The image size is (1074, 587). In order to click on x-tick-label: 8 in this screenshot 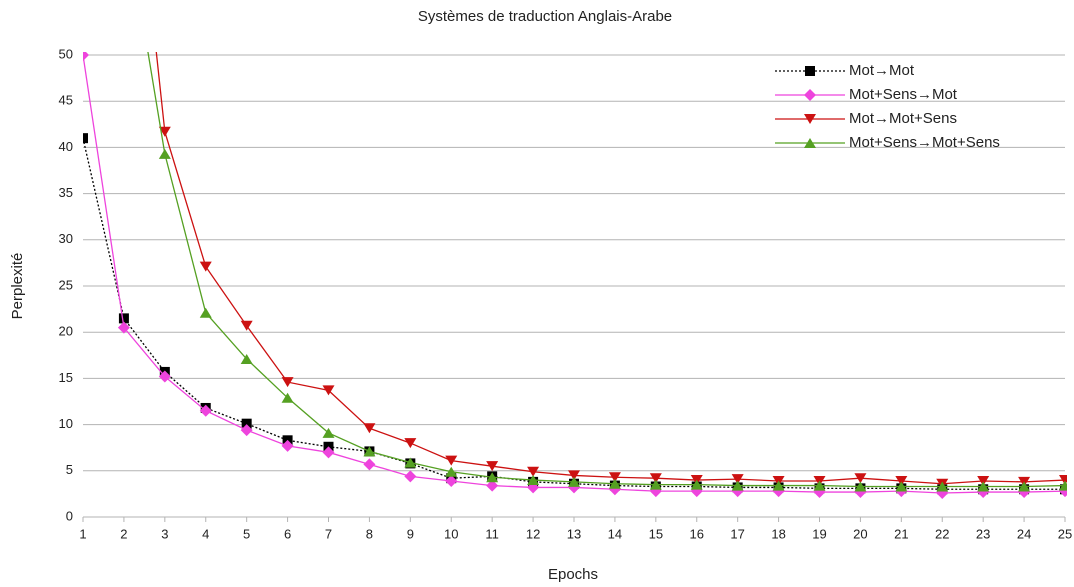, I will do `click(369, 533)`.